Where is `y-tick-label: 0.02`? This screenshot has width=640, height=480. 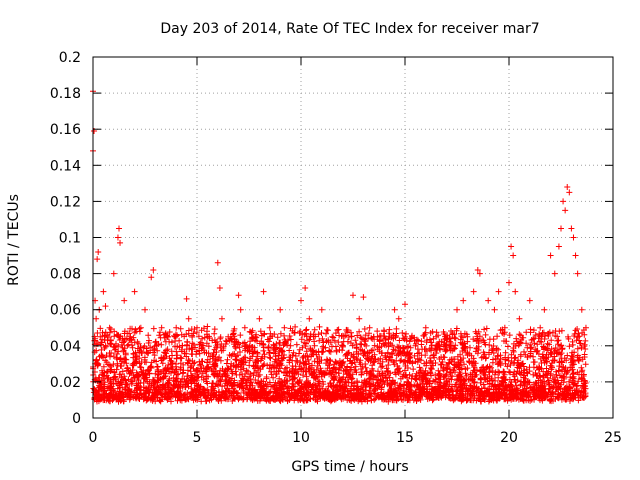
y-tick-label: 0.02 is located at coordinates (65, 383).